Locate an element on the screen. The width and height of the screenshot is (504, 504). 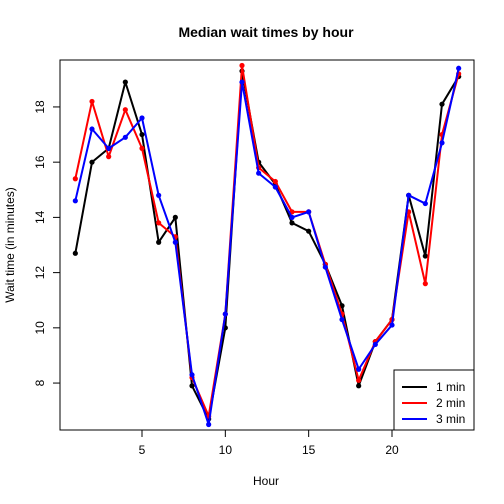
legend-label: 2 min is located at coordinates (450, 403).